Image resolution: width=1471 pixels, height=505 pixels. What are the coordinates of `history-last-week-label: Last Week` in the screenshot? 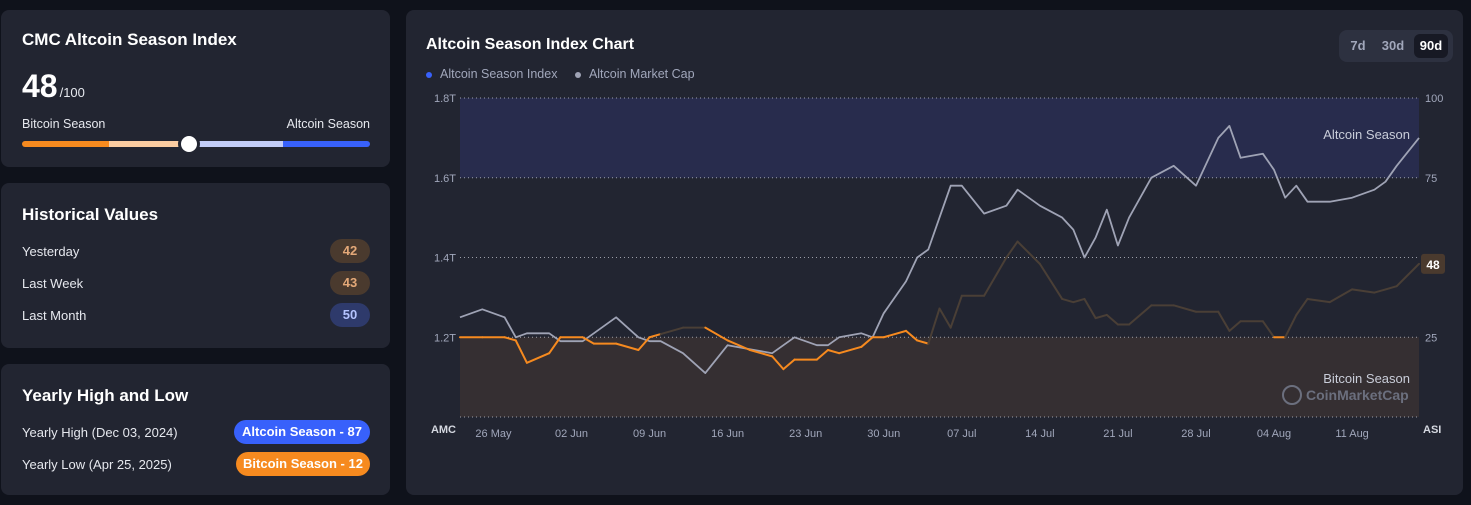 It's located at (53, 283).